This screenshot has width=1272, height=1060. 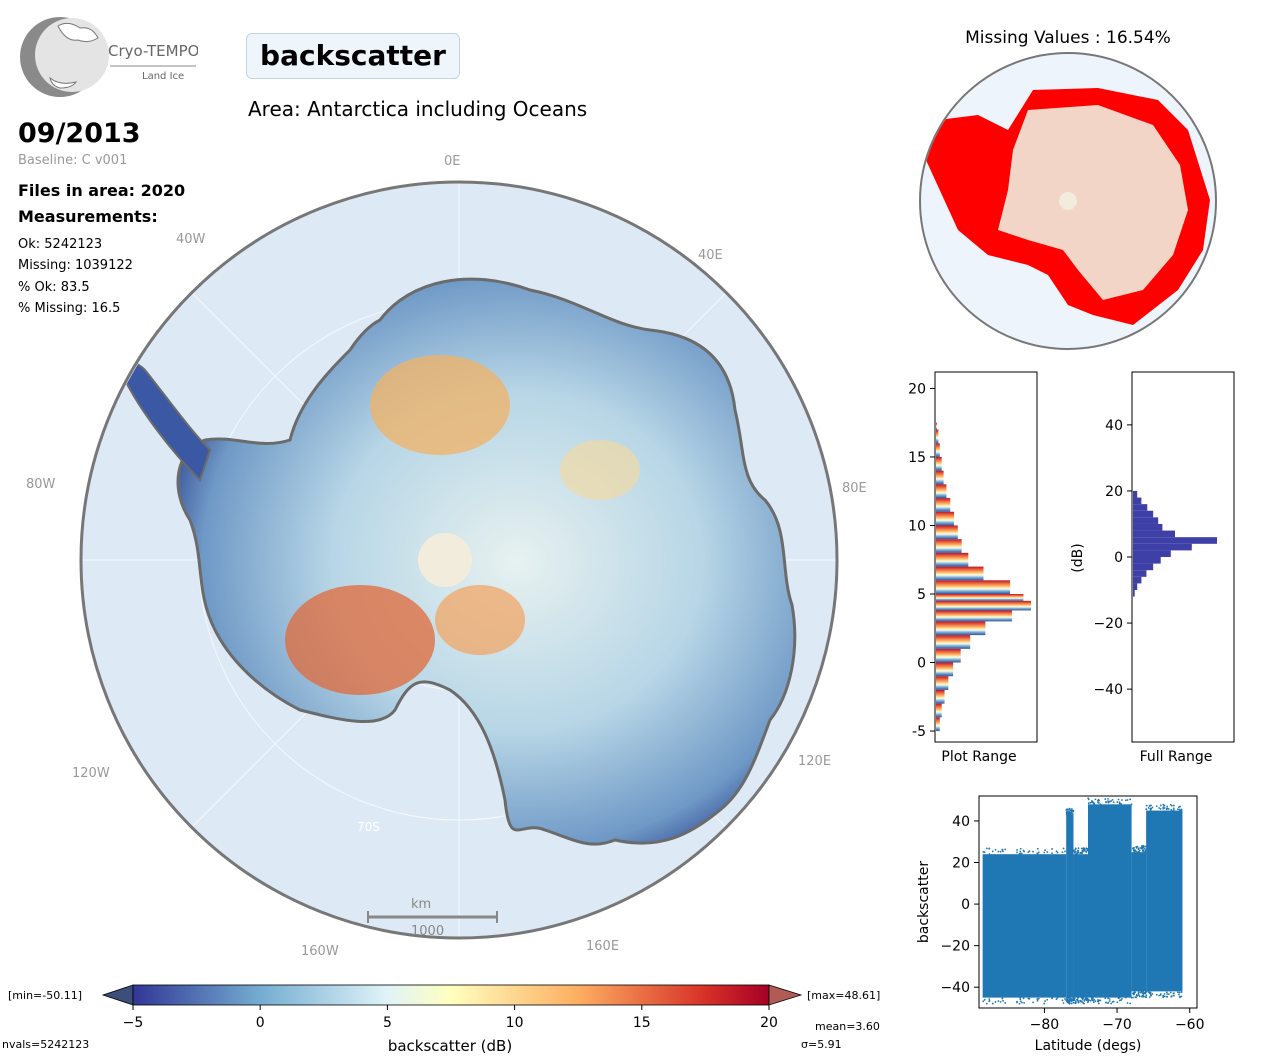 What do you see at coordinates (450, 1046) in the screenshot?
I see `colorbar-label: backscatter (dB)` at bounding box center [450, 1046].